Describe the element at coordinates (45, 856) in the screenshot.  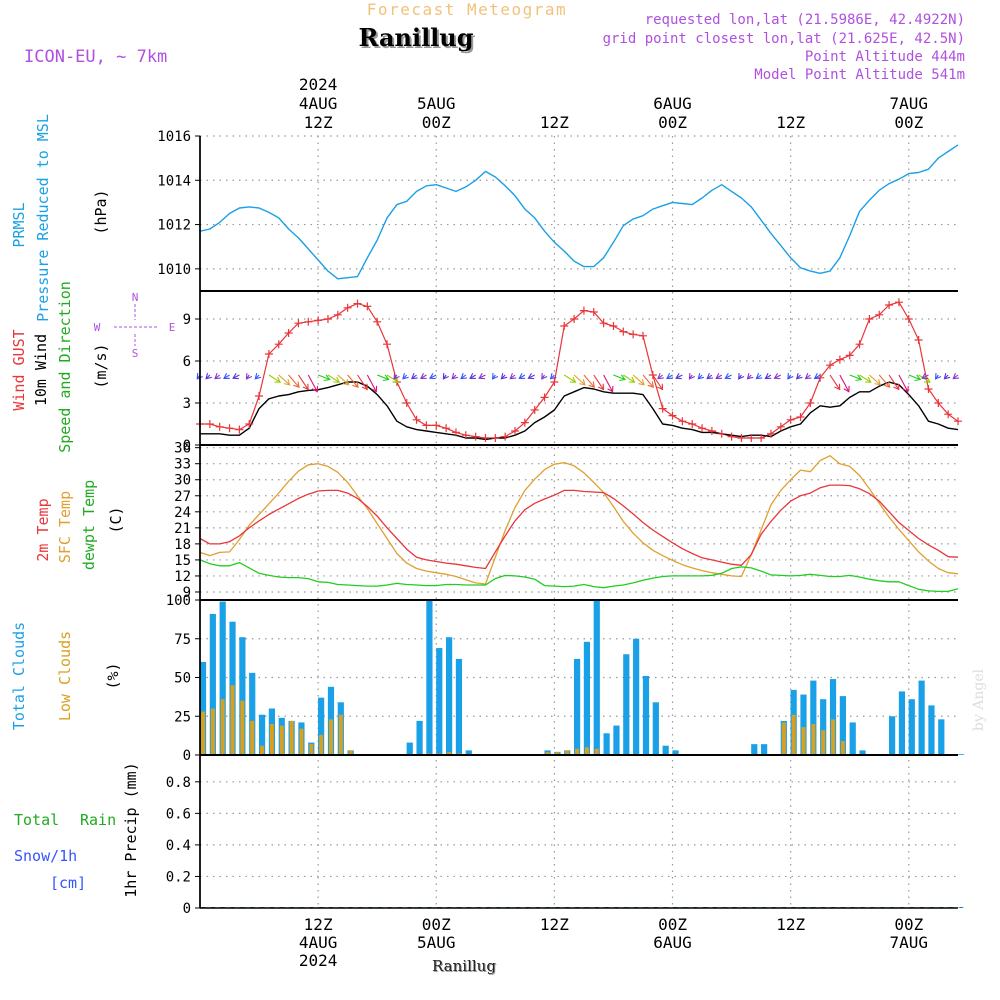
I see `precip-label-snow: Snow/1h` at that location.